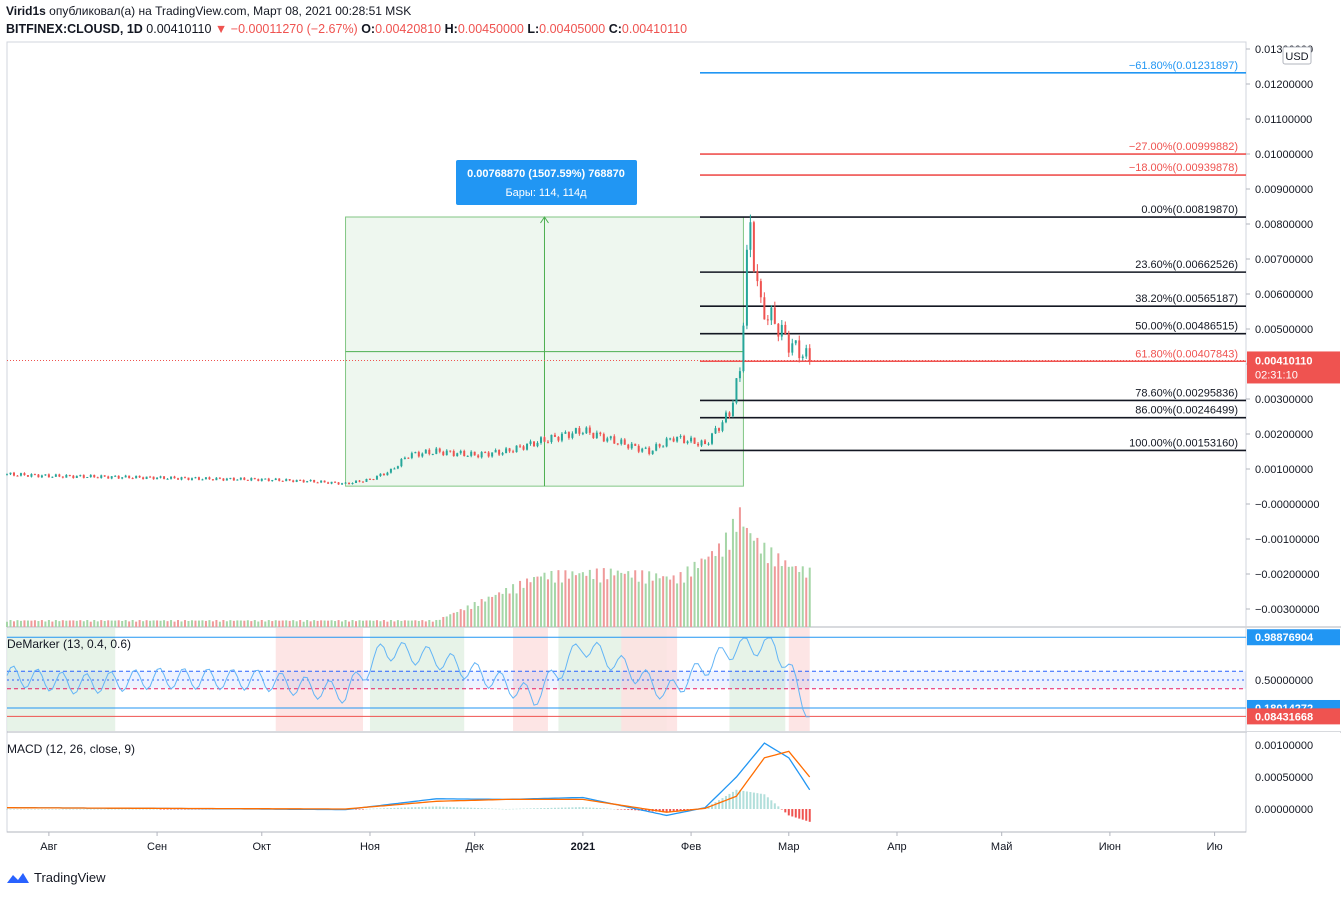 The width and height of the screenshot is (1341, 897). Describe the element at coordinates (408, 677) in the screenshot. I see `demarker-line` at that location.